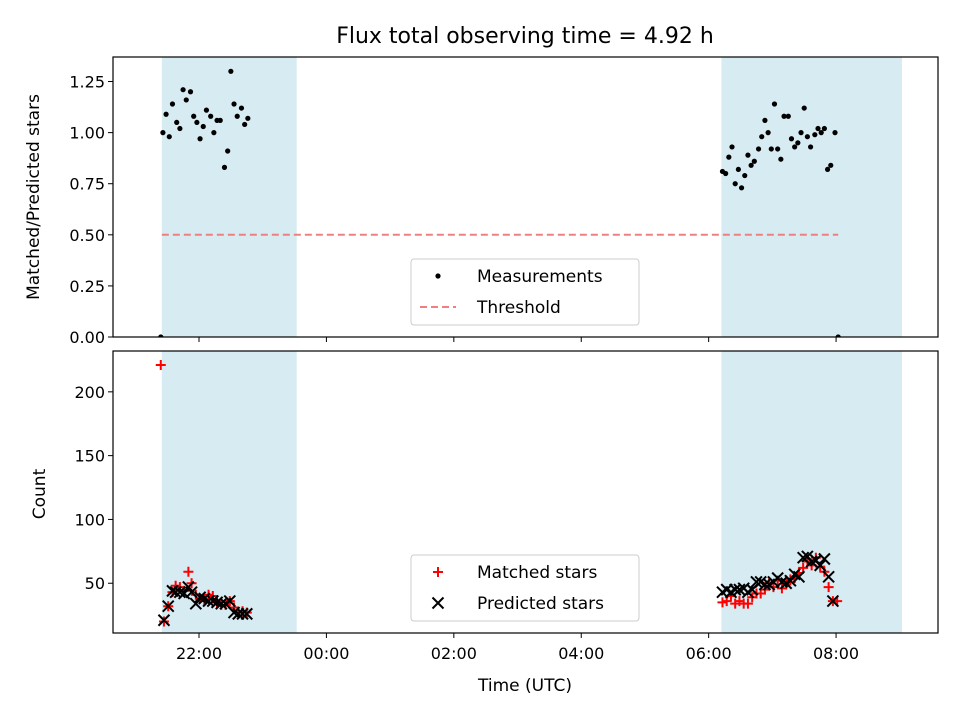 The width and height of the screenshot is (960, 720). Describe the element at coordinates (709, 653) in the screenshot. I see `x-tick-label: 06:00` at that location.